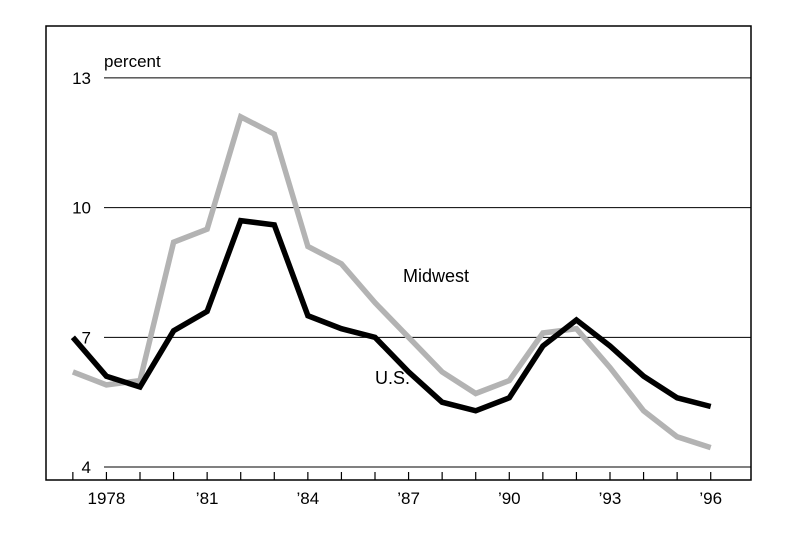 This screenshot has height=536, width=800. I want to click on series-label-midwest: Midwest, so click(436, 276).